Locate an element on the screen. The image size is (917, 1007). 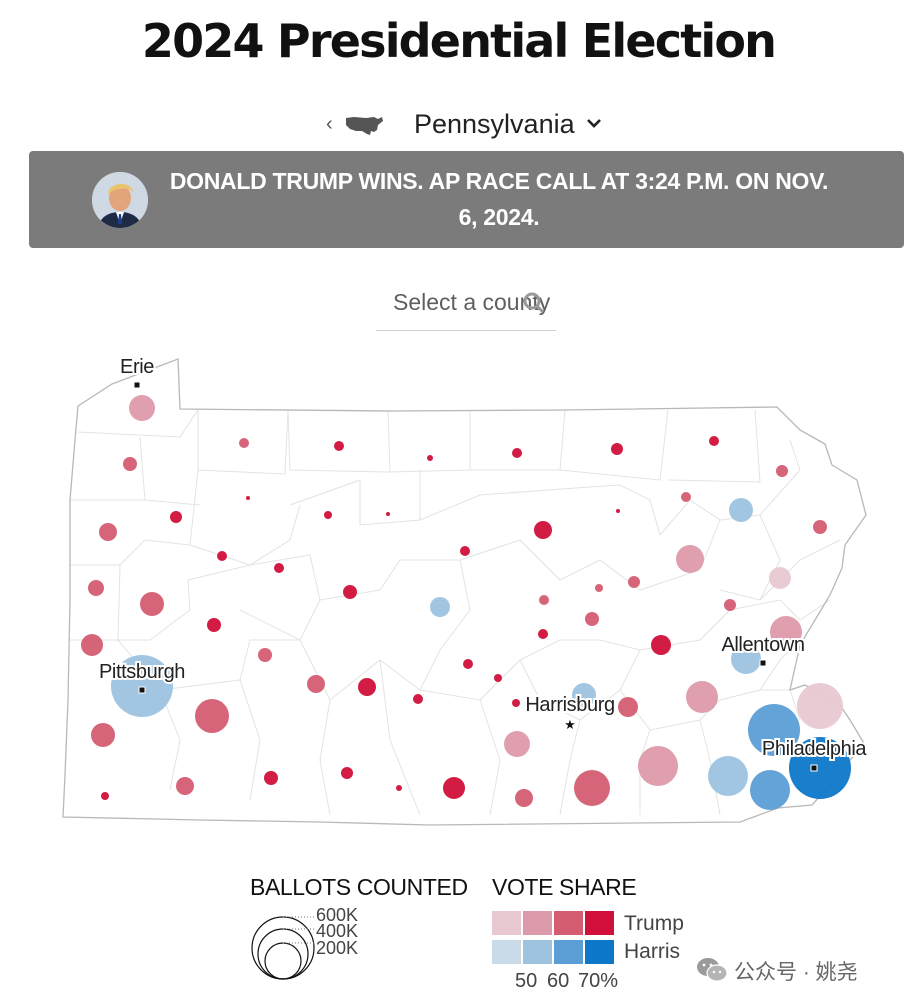
state-selector: ‹ Pennsylvania is located at coordinates (470, 125).